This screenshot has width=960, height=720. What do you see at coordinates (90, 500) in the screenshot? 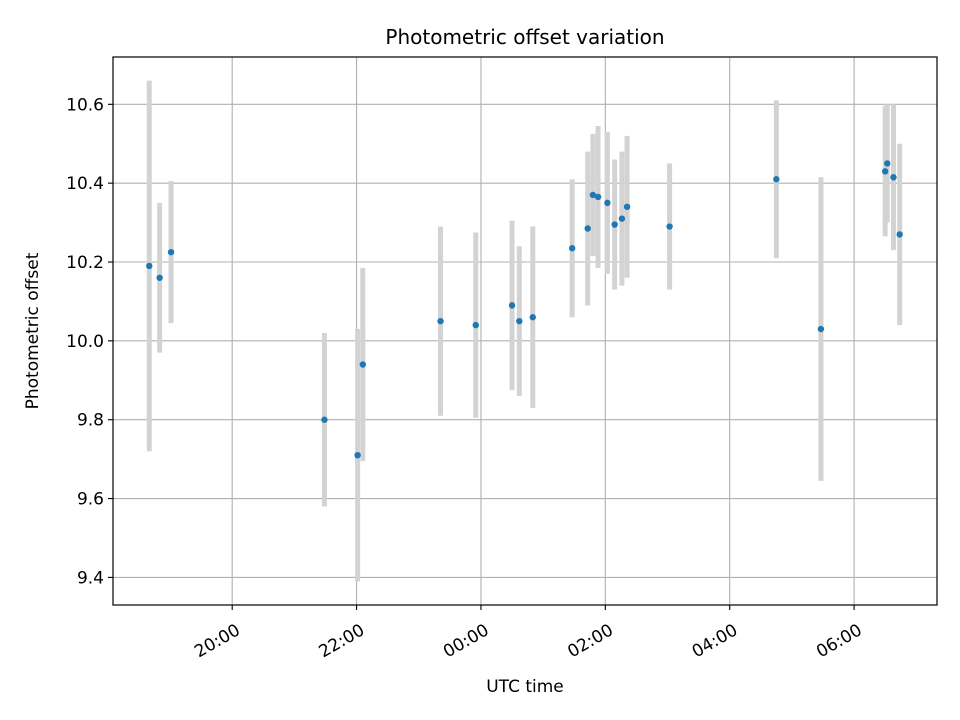
I see `y-tick-label: 9.6` at bounding box center [90, 500].